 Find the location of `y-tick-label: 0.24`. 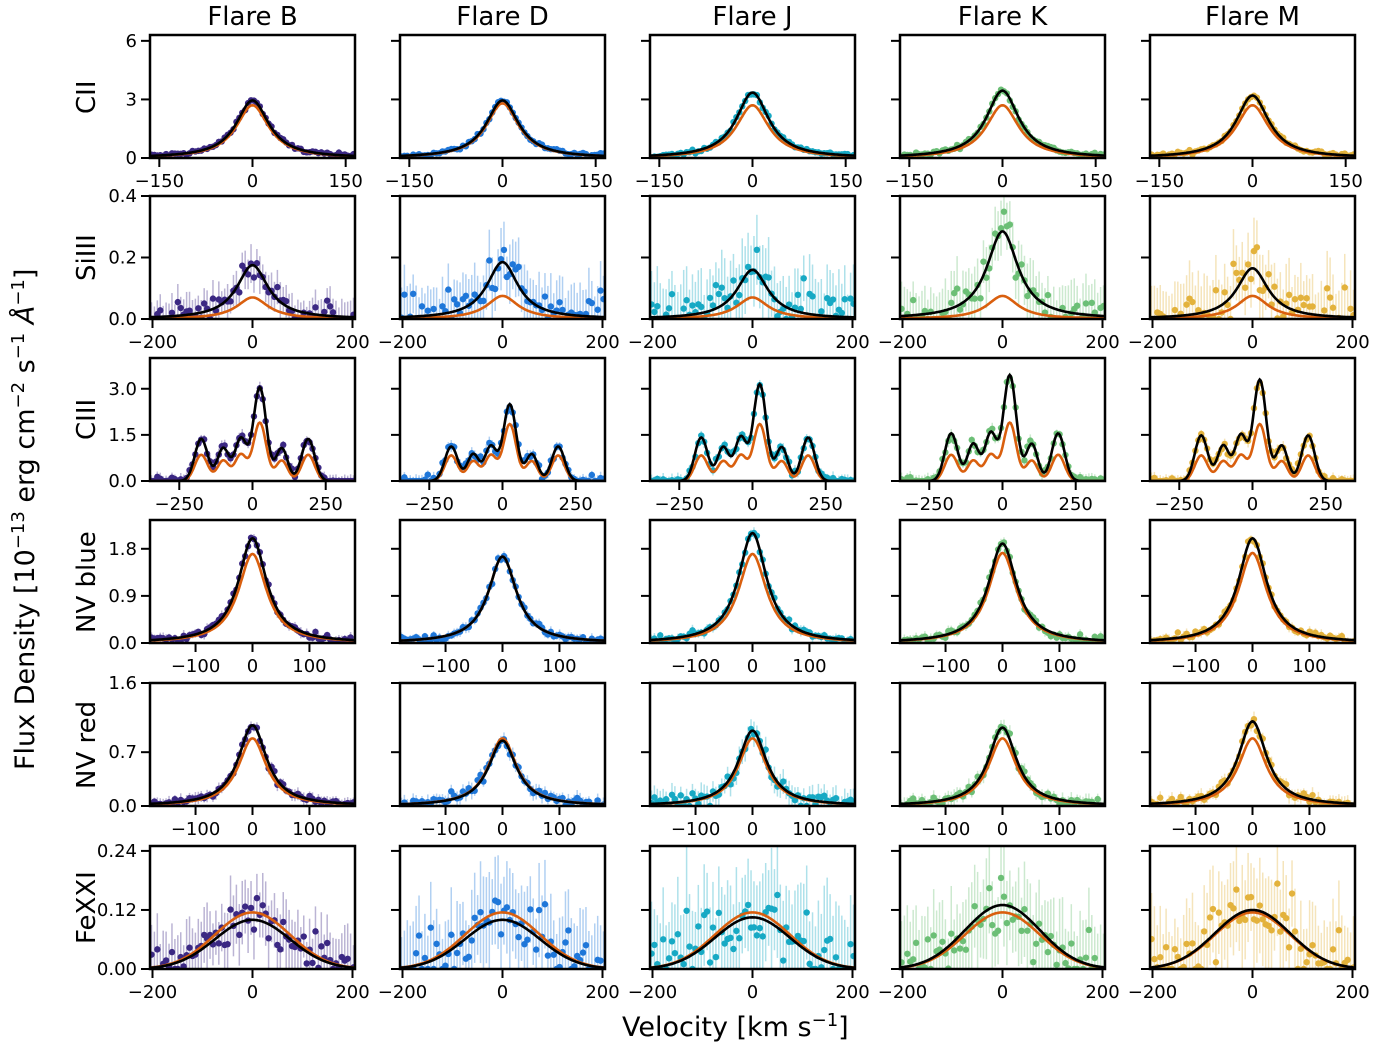

y-tick-label: 0.24 is located at coordinates (117, 851).